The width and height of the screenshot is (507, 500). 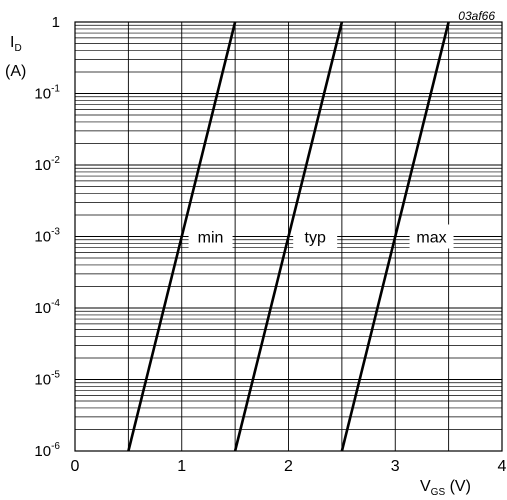 I want to click on figure-id: 03af66, so click(x=476, y=16).